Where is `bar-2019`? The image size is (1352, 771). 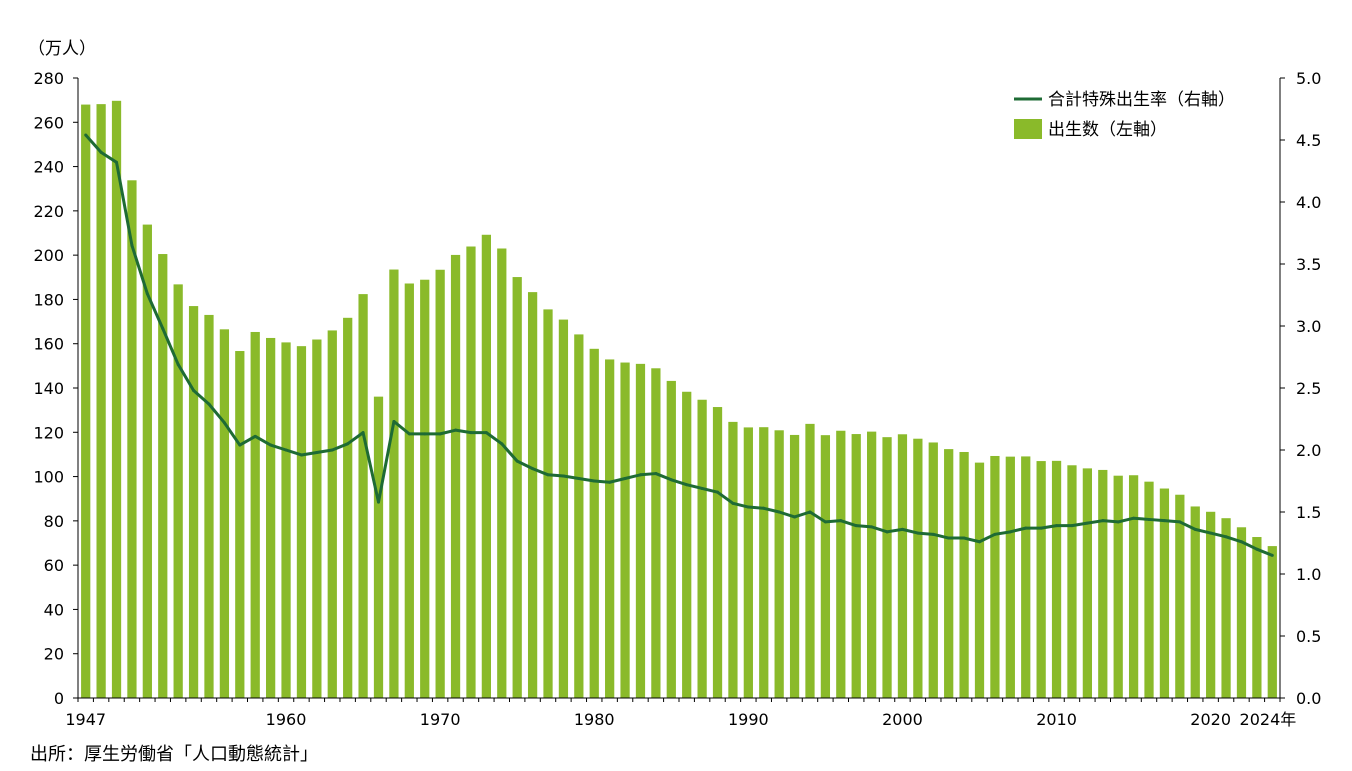 bar-2019 is located at coordinates (1195, 602).